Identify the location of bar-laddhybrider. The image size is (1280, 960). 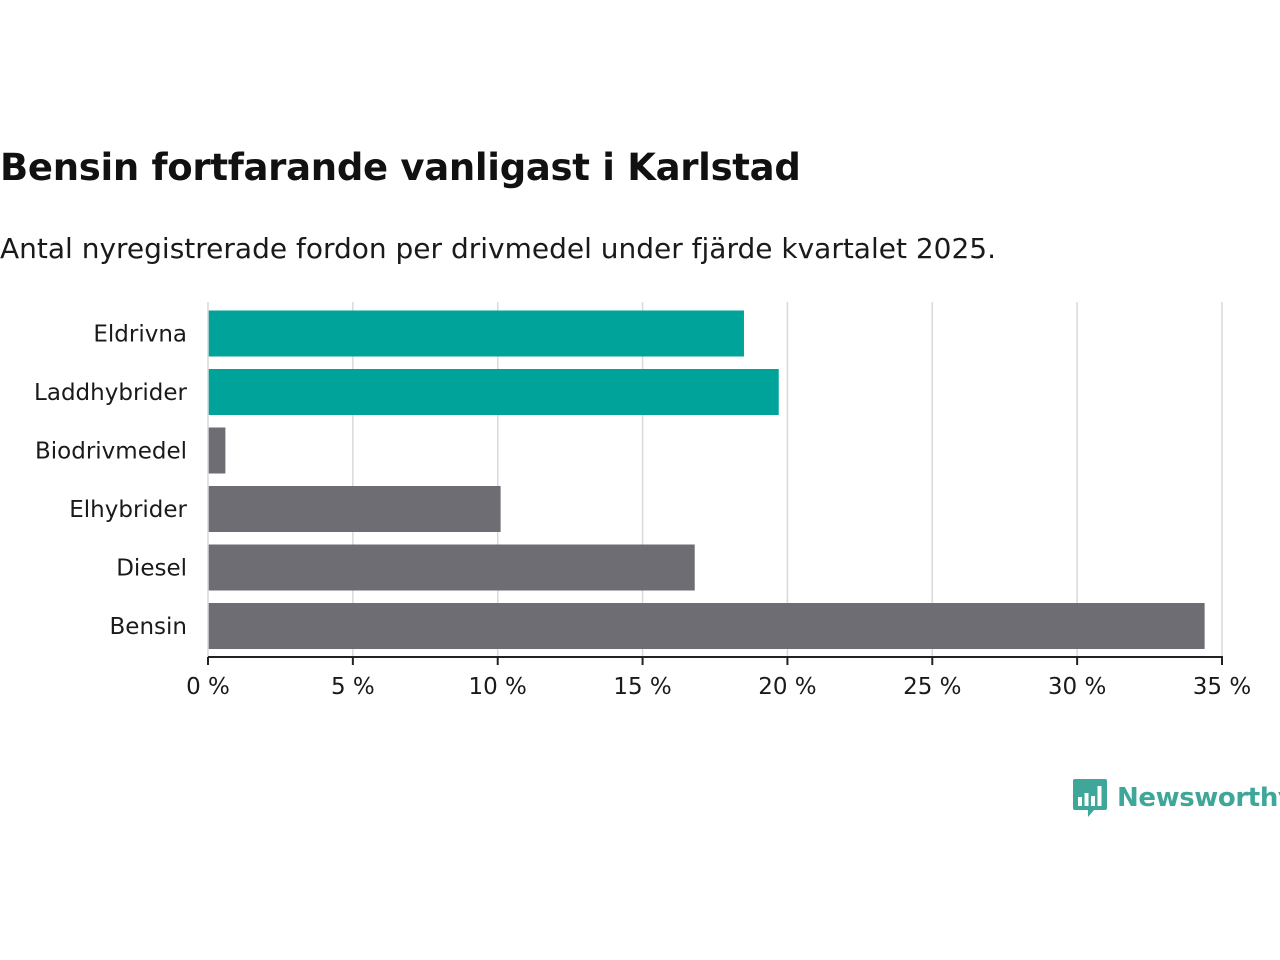
(493, 392).